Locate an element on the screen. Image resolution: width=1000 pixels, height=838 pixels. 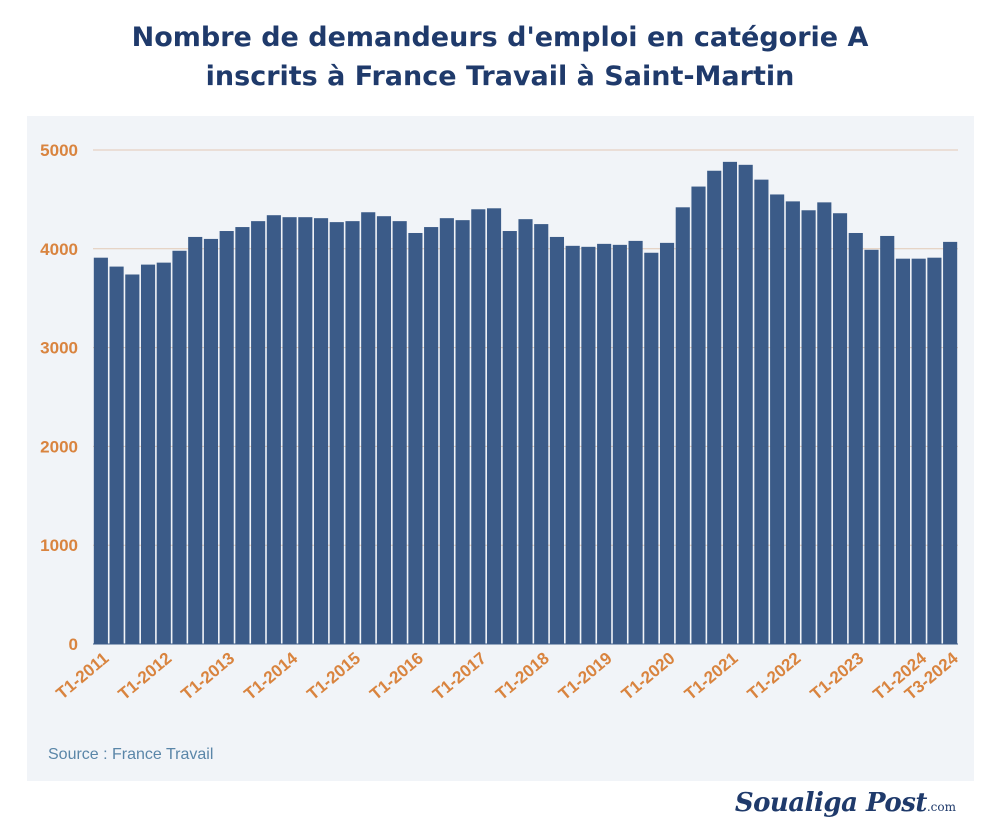
logo-suffix: .com is located at coordinates (941, 807).